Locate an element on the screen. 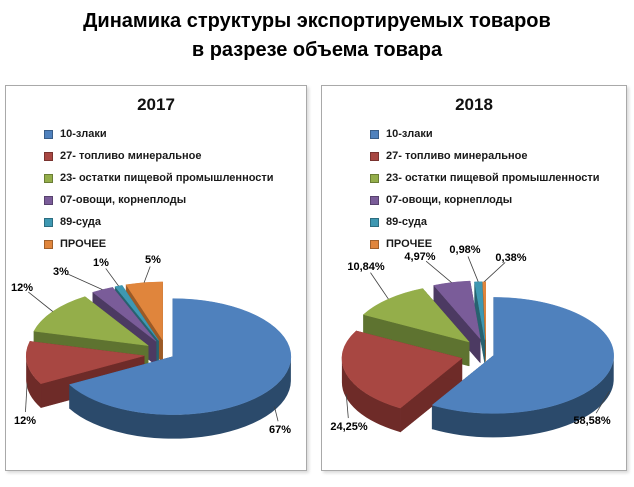 Image resolution: width=634 pixels, height=487 pixels. pie-slice-label: 58,58% is located at coordinates (592, 421).